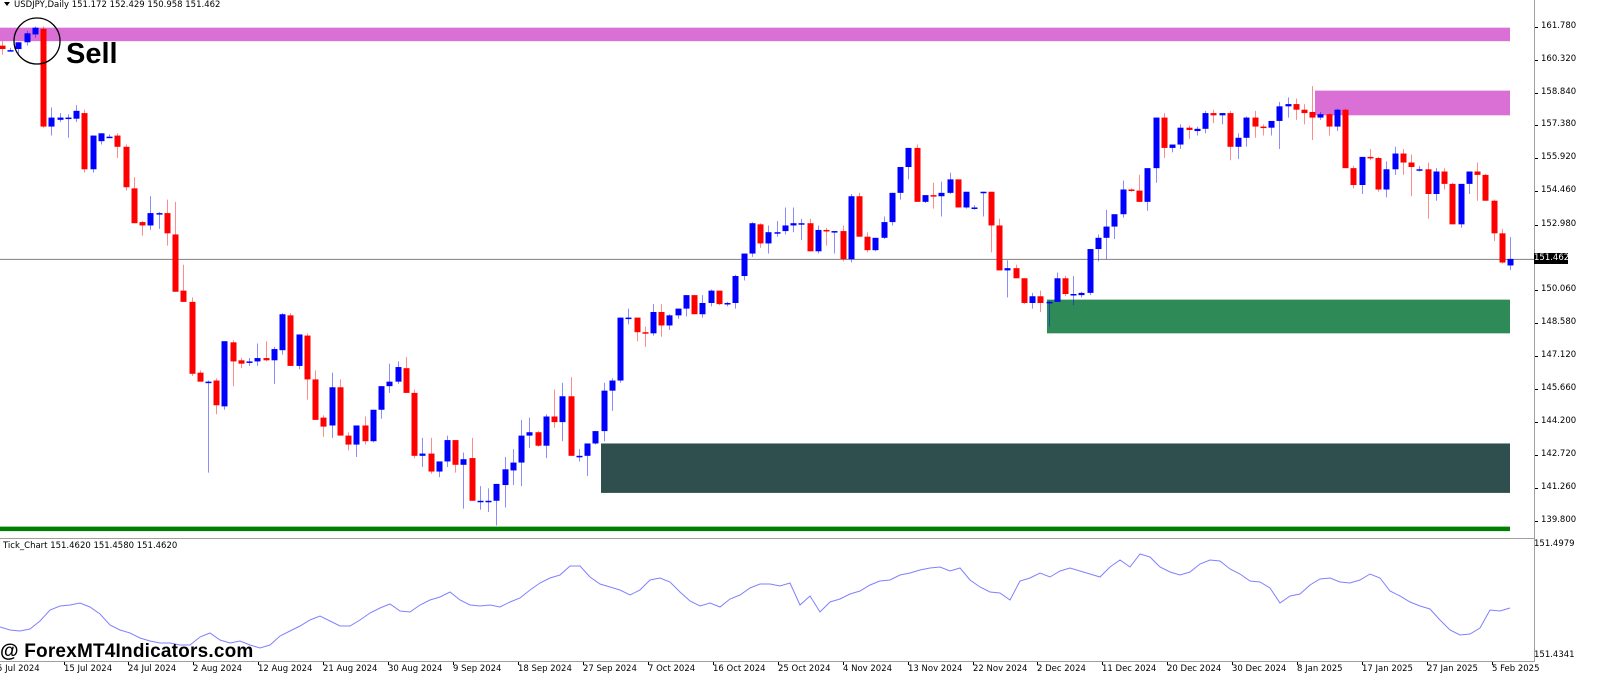 This screenshot has width=1600, height=687. What do you see at coordinates (1061, 669) in the screenshot?
I see `date-tick-label: 2 Dec 2024` at bounding box center [1061, 669].